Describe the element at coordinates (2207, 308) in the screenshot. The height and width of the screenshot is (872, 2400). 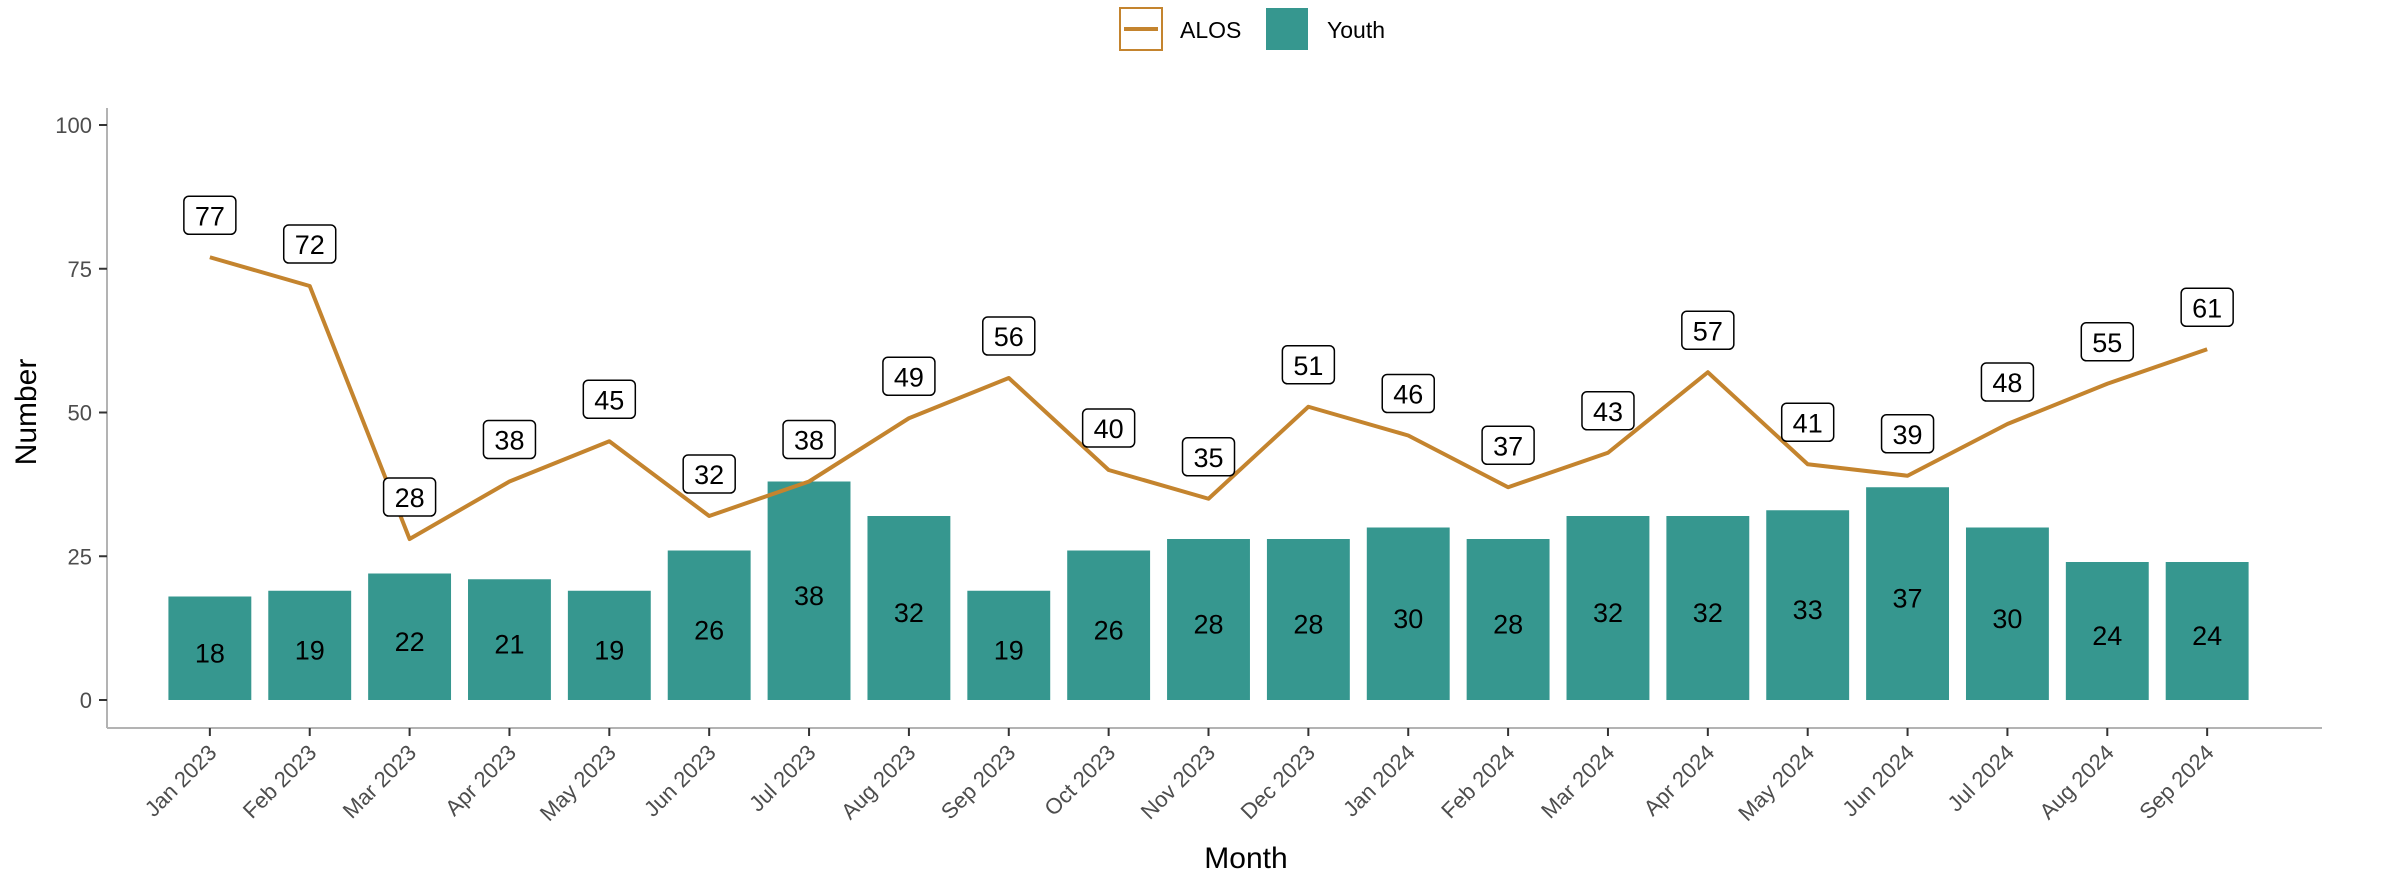
I see `line-label-text: 61` at that location.